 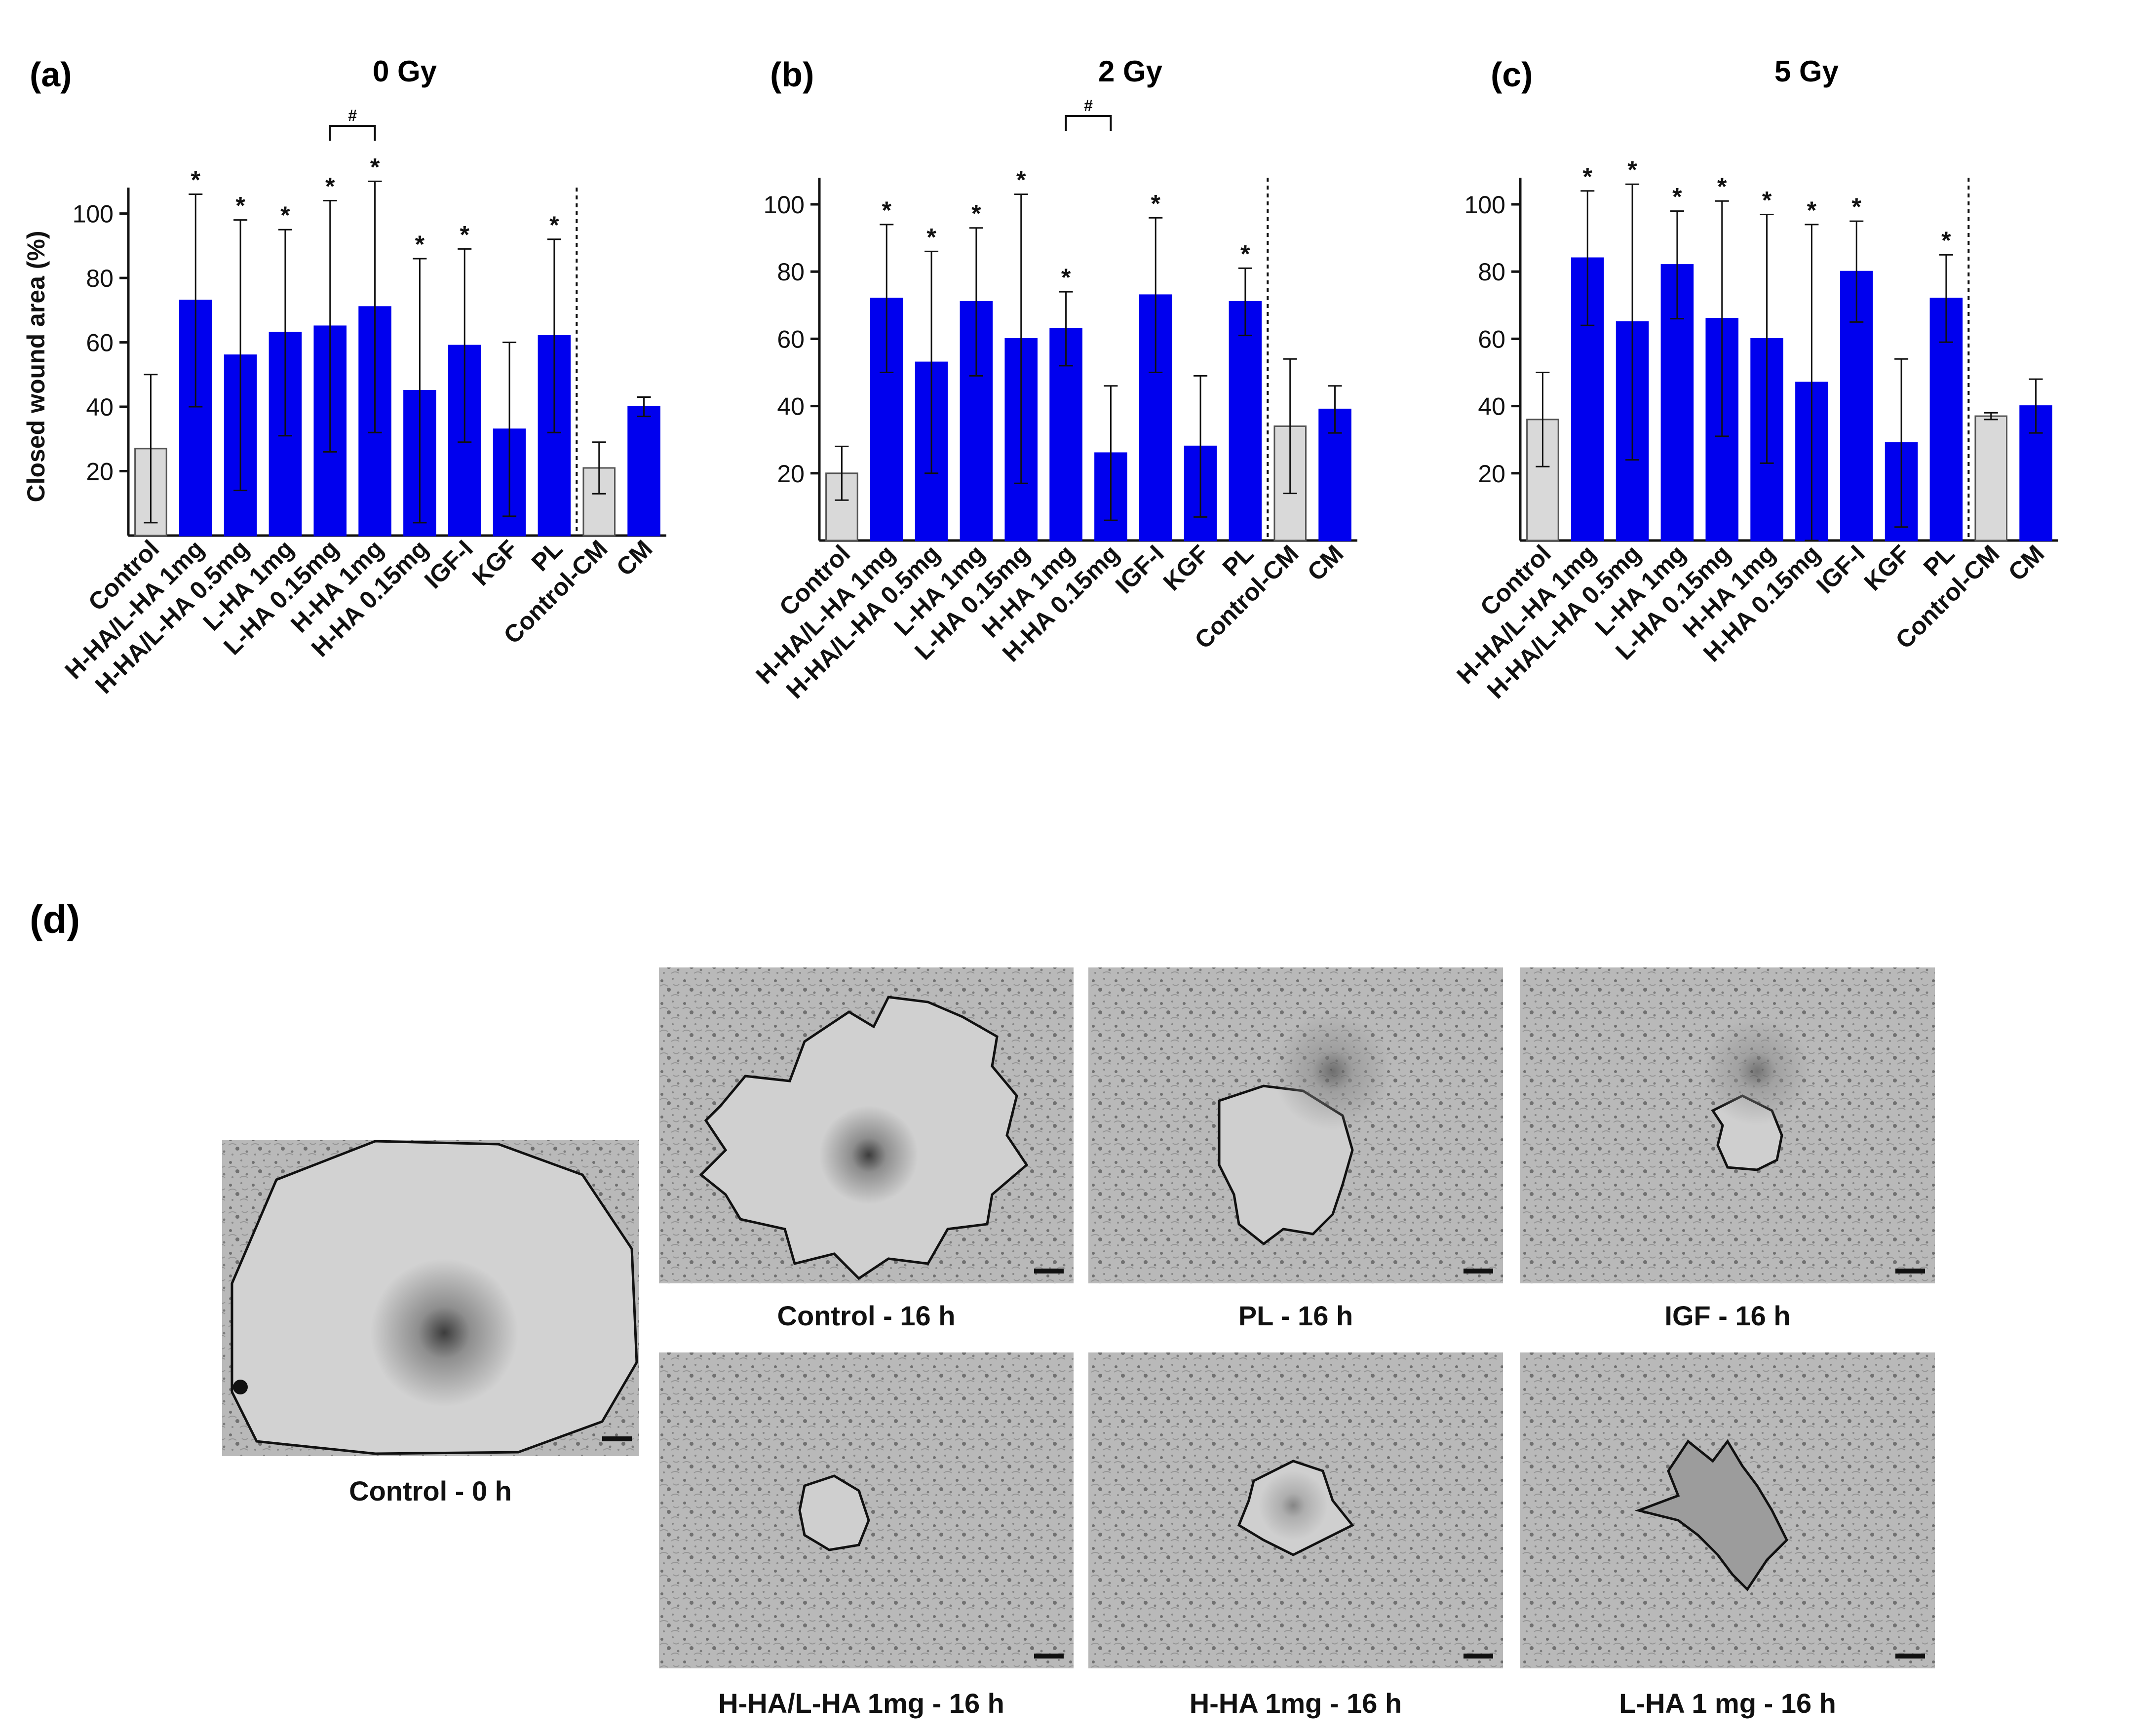 What do you see at coordinates (430, 1491) in the screenshot?
I see `caption-control-0h: Control - 0 h` at bounding box center [430, 1491].